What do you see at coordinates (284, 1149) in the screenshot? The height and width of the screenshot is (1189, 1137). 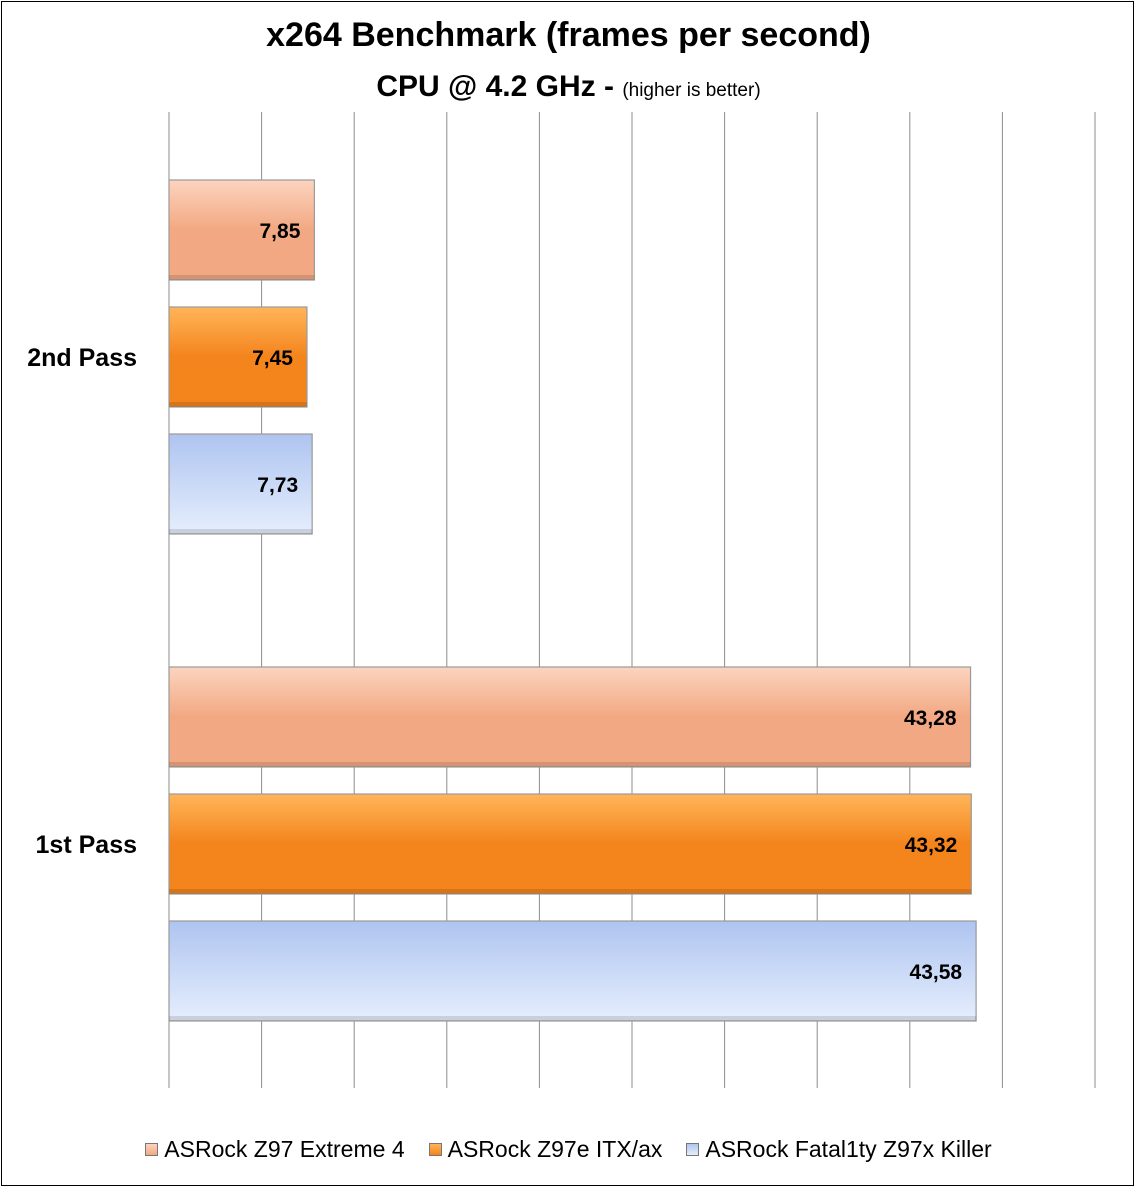 I see `legend-label: ASRock Z97 Extreme 4` at bounding box center [284, 1149].